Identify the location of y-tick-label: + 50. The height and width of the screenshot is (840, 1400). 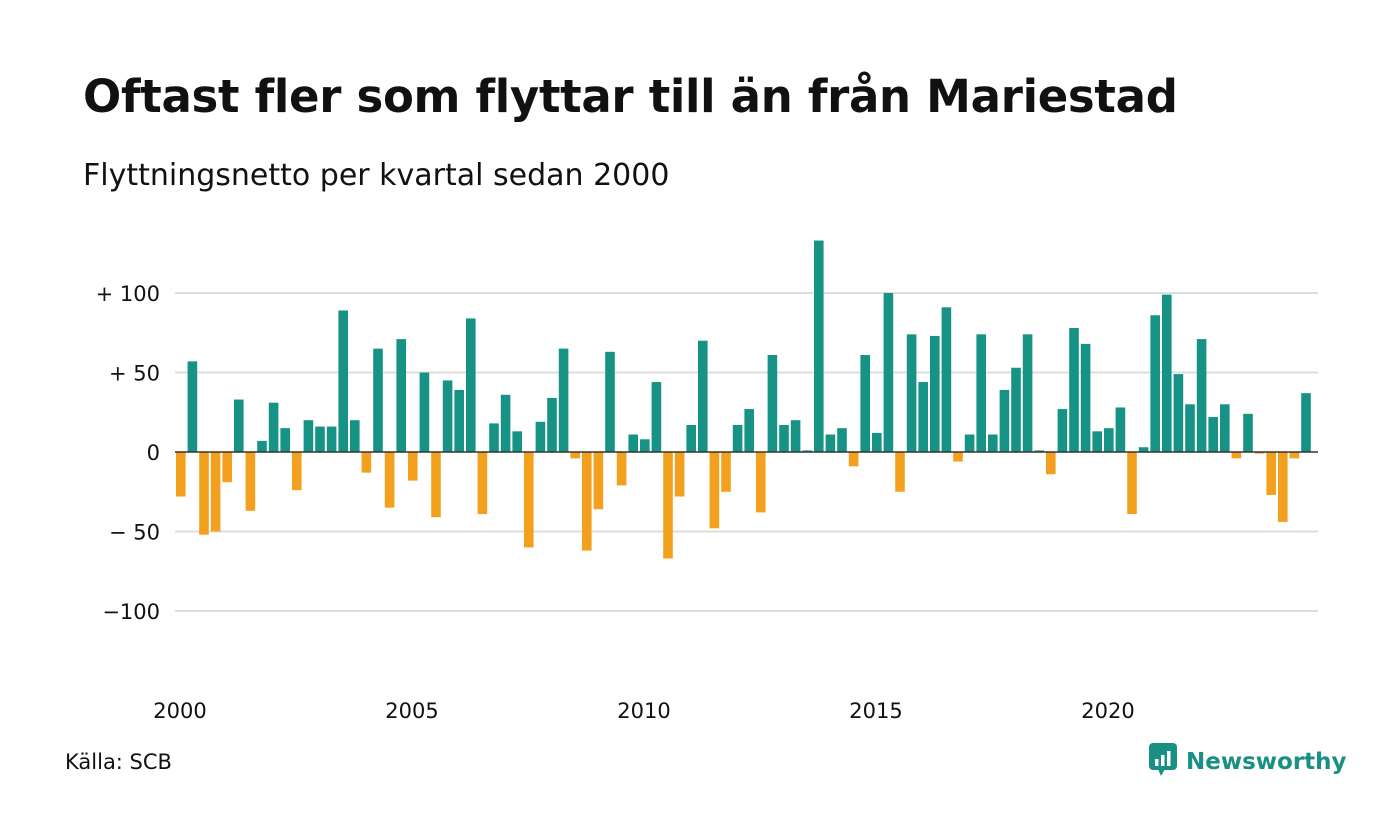
(134, 374).